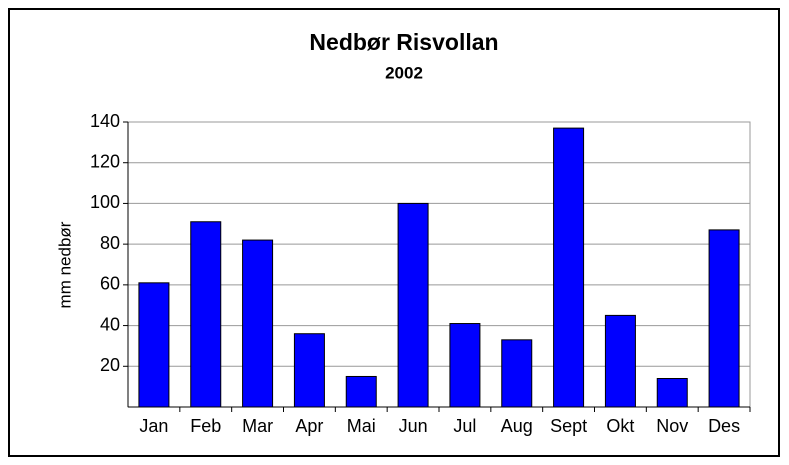 This screenshot has width=789, height=465. I want to click on x-tick-label: Sept, so click(568, 426).